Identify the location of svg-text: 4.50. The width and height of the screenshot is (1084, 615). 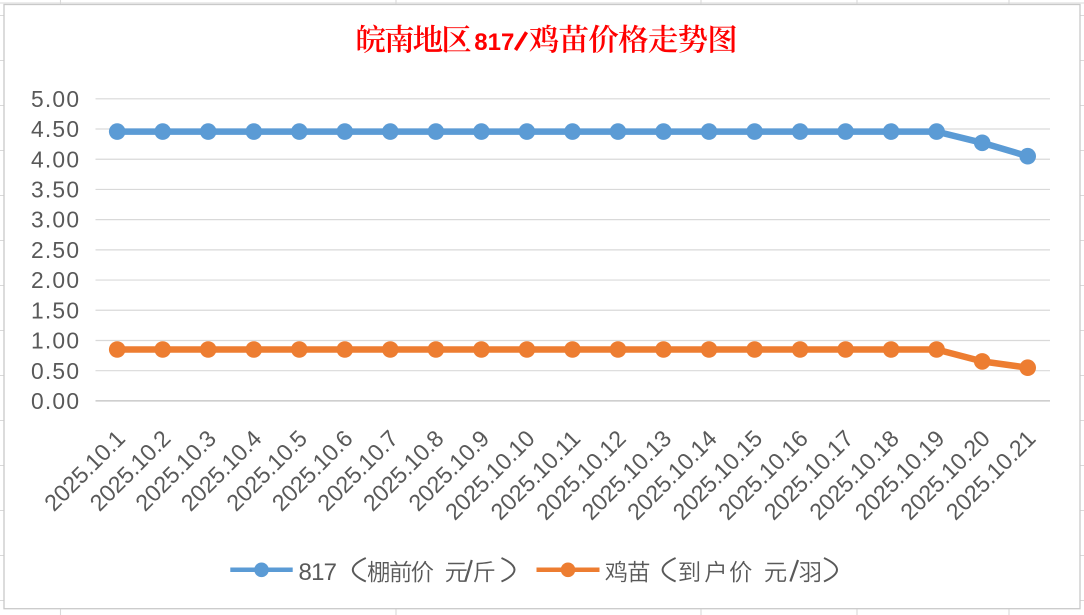
(55, 129).